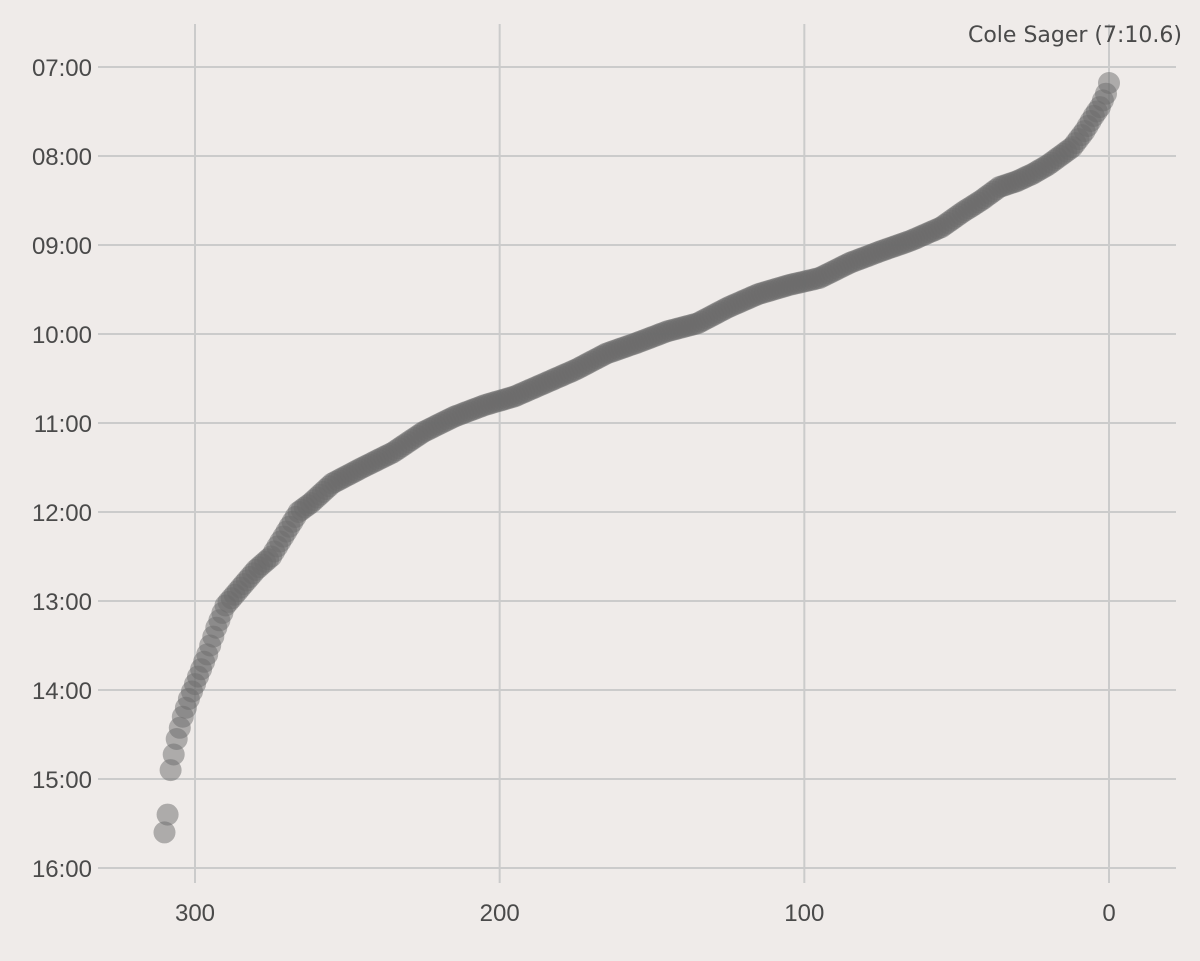 The image size is (1200, 961). What do you see at coordinates (62, 602) in the screenshot?
I see `y-tick-label: 13:00` at bounding box center [62, 602].